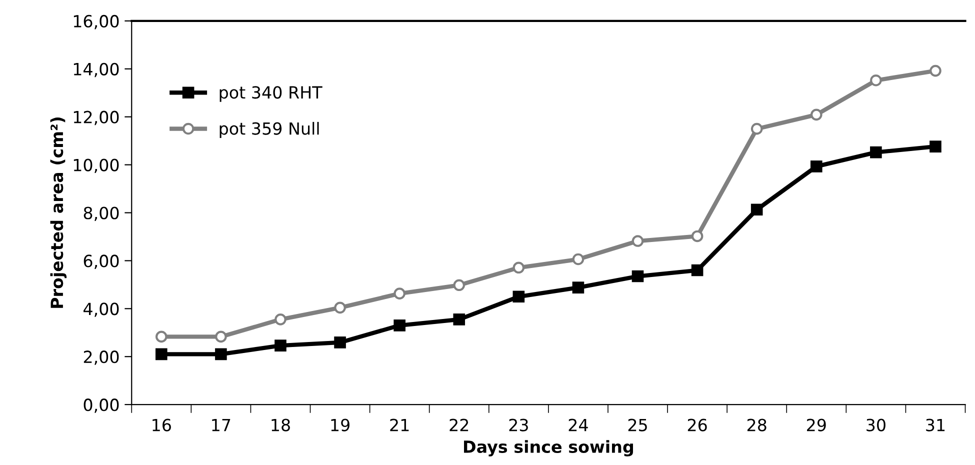  Describe the element at coordinates (96, 70) in the screenshot. I see `y-tick-label: 14,00` at that location.